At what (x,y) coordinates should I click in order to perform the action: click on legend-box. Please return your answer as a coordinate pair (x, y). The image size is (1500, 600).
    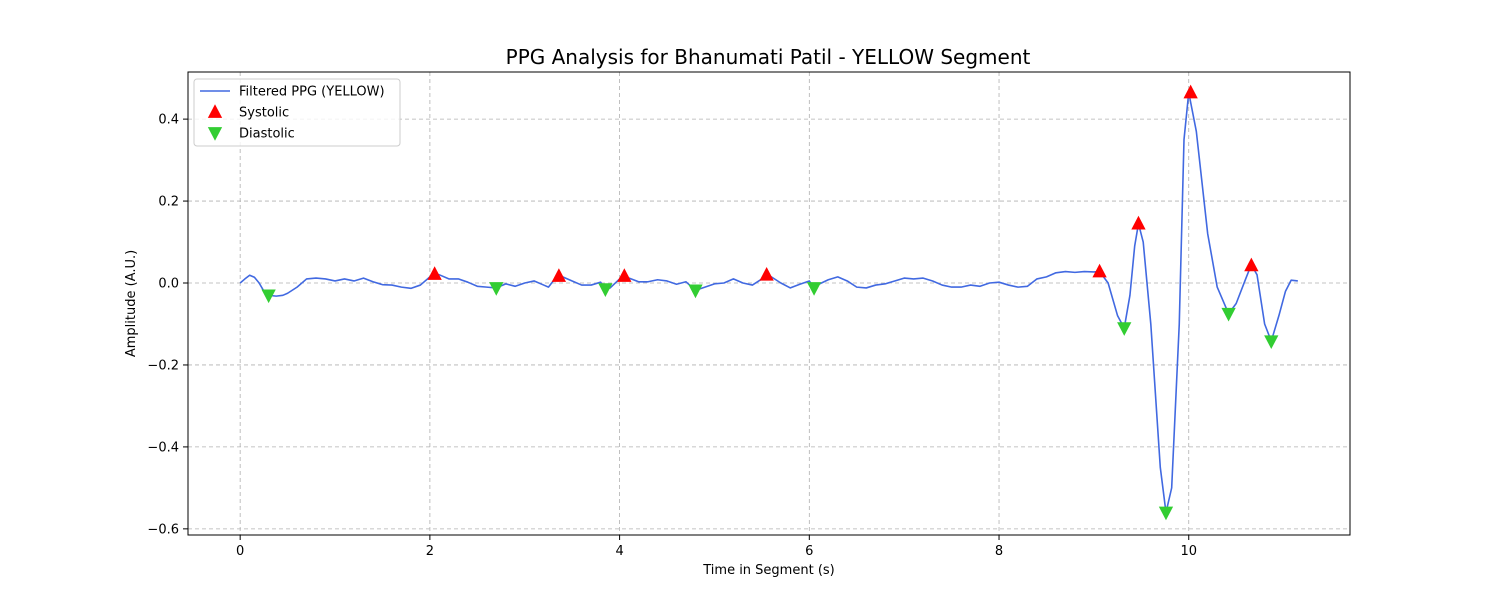
    Looking at the image, I should click on (297, 112).